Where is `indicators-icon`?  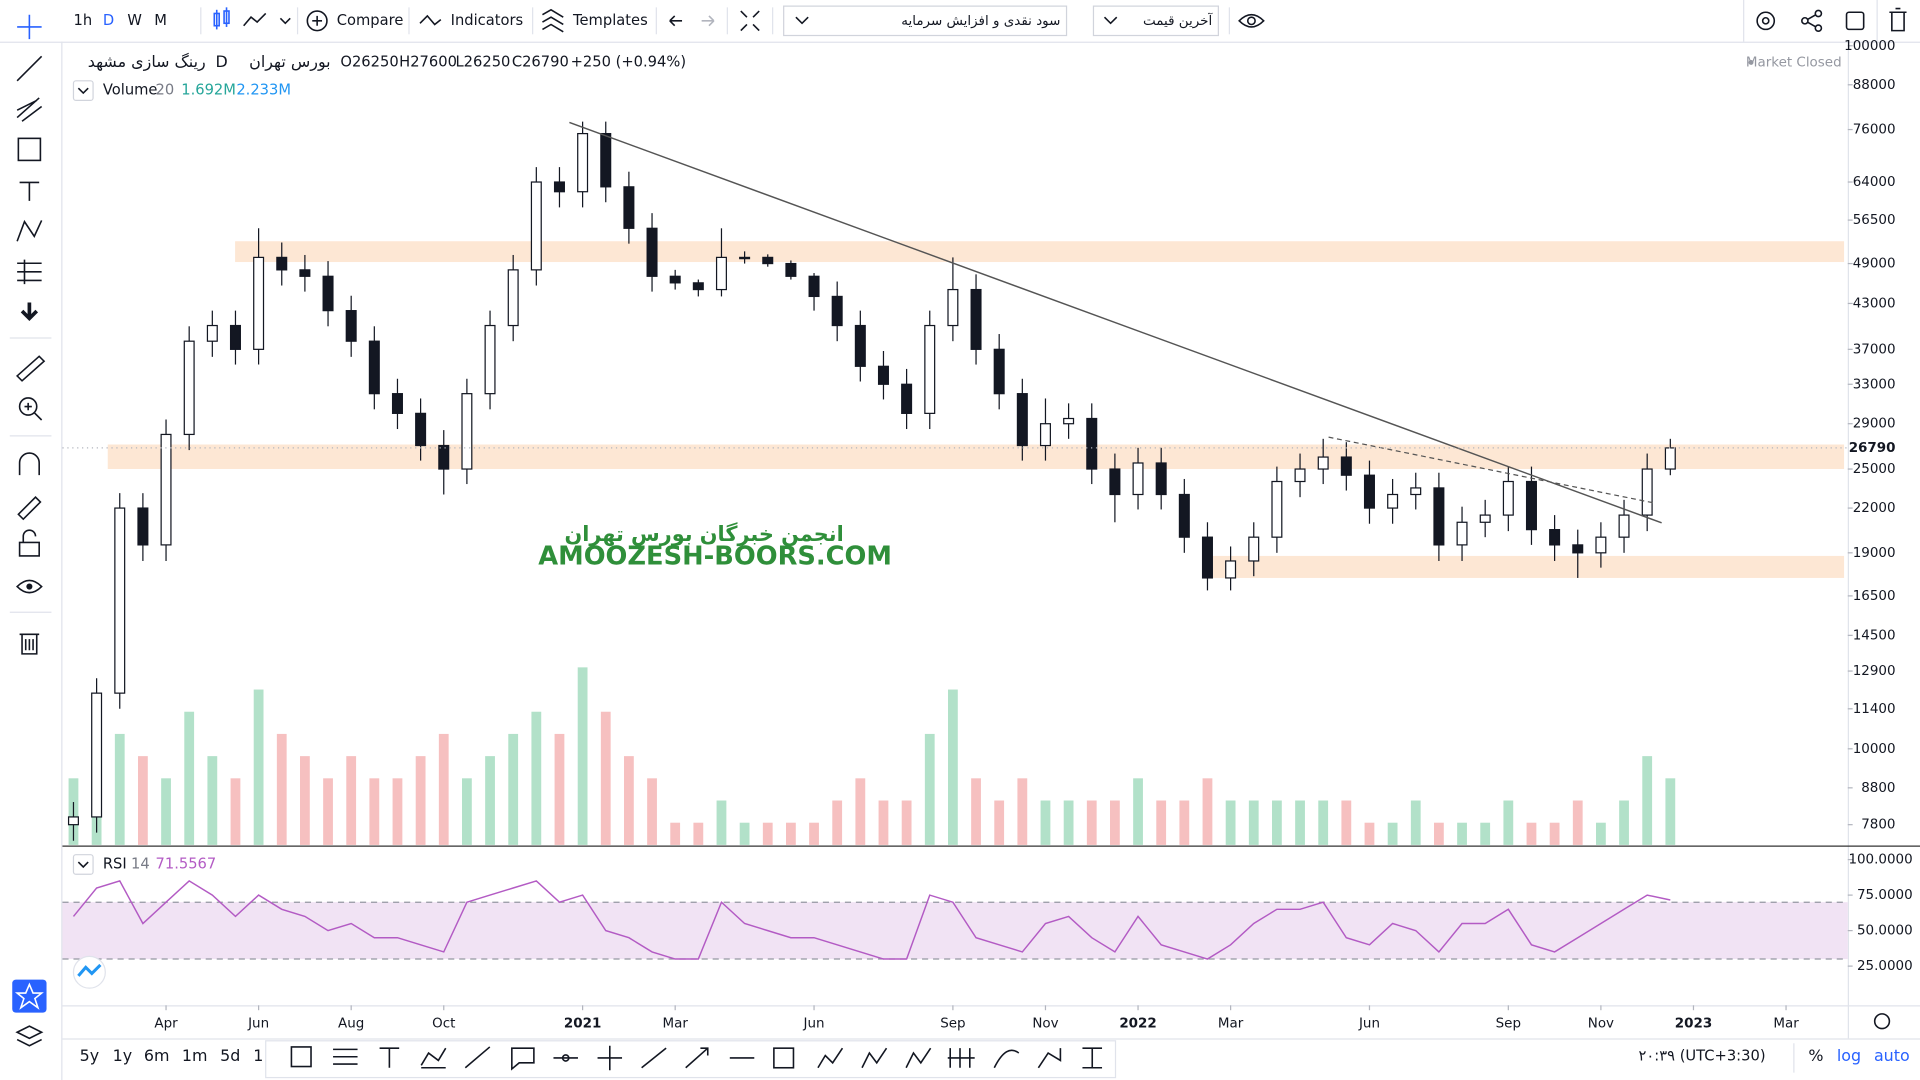
indicators-icon is located at coordinates (430, 20).